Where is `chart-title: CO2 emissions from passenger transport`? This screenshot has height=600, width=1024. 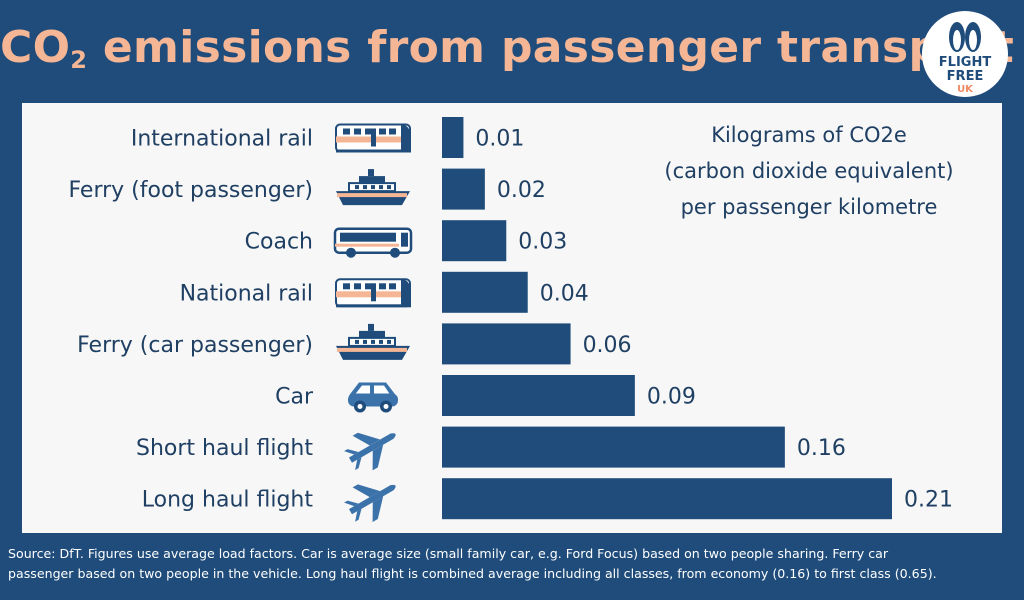
chart-title: CO2 emissions from passenger transport is located at coordinates (507, 48).